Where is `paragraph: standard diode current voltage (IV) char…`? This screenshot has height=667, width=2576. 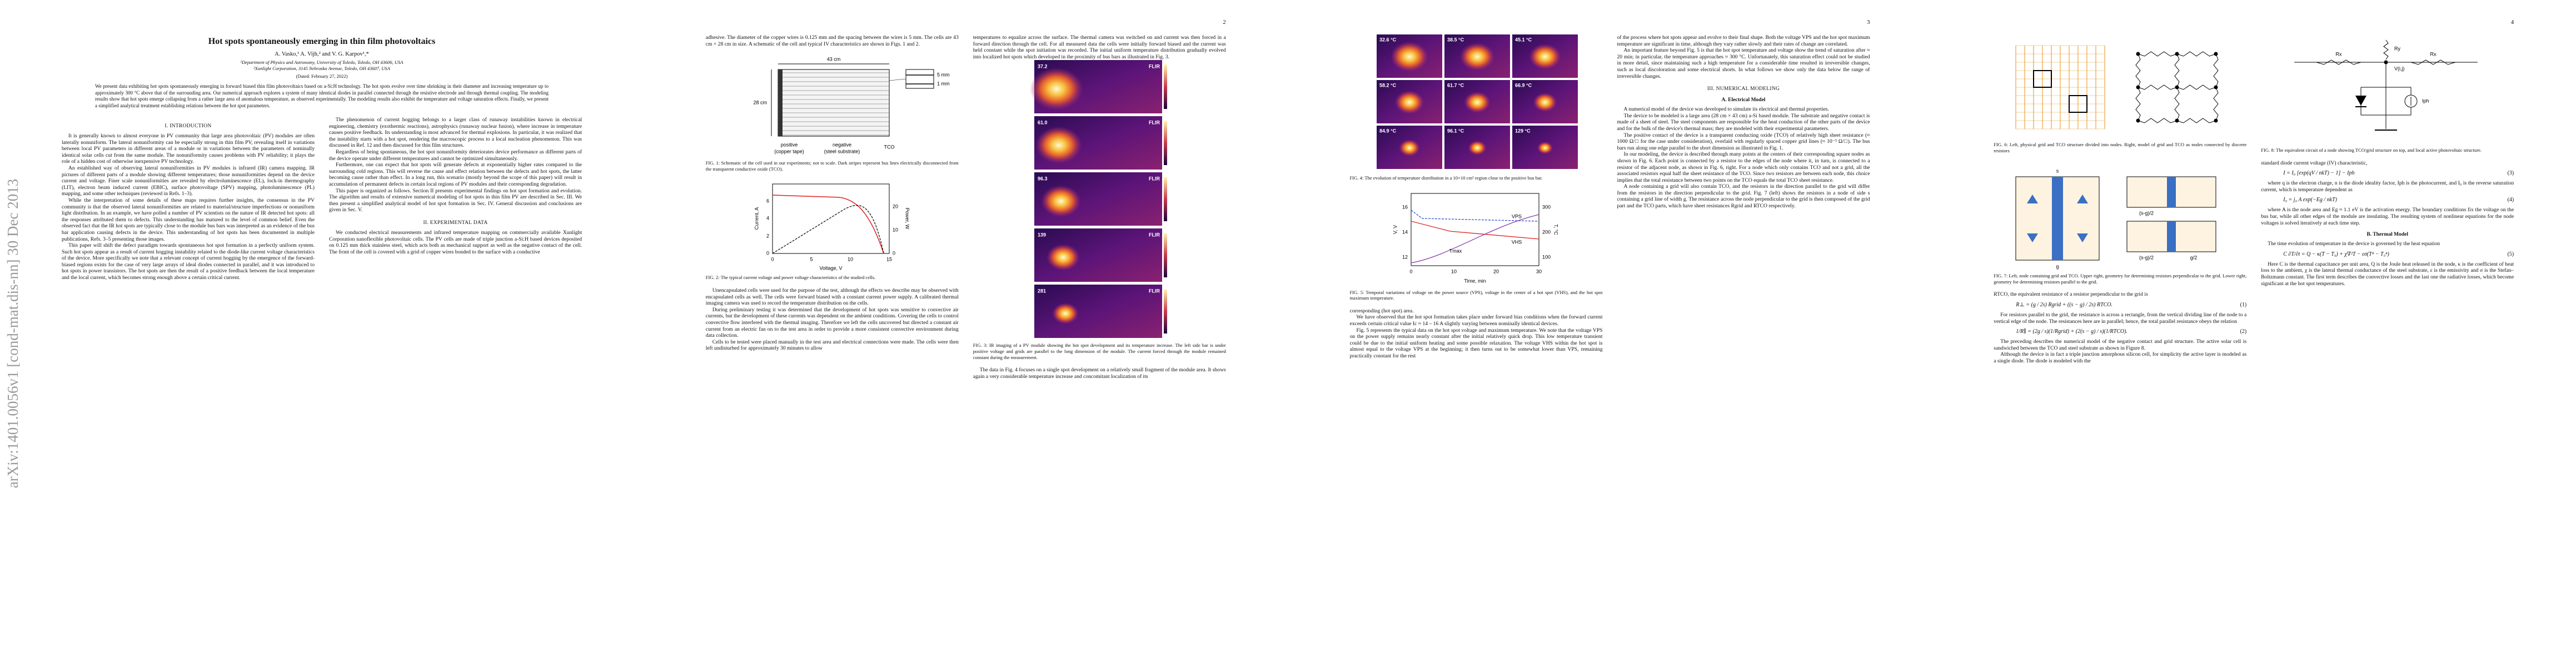
paragraph: standard diode current voltage (IV) char… is located at coordinates (2314, 163).